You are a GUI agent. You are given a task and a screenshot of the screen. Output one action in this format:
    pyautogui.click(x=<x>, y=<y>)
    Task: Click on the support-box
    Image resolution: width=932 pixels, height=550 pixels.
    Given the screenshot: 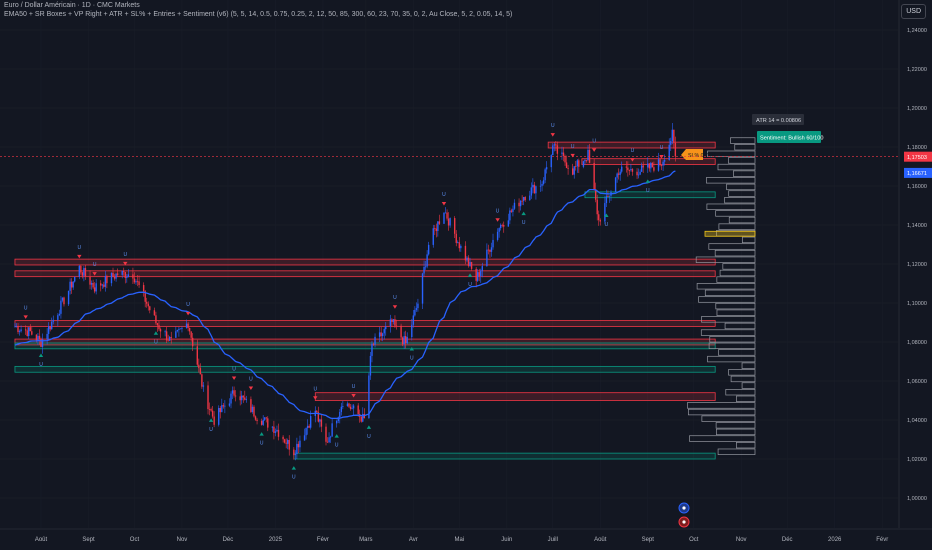 What is the action you would take?
    pyautogui.click(x=365, y=369)
    